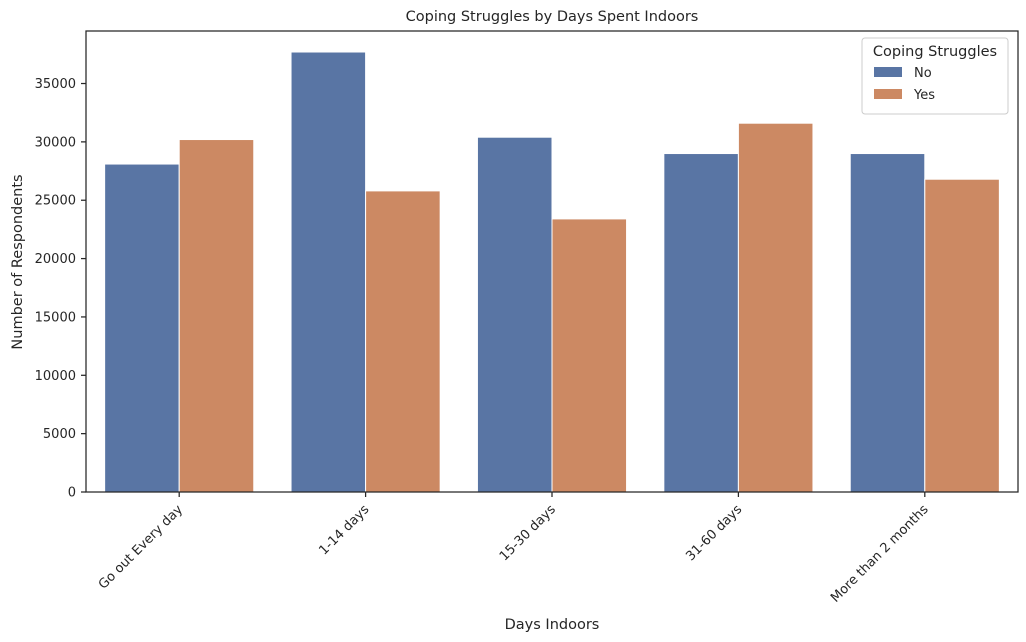 The height and width of the screenshot is (642, 1026). Describe the element at coordinates (18, 261) in the screenshot. I see `y-axis-label: Number of Respondents` at that location.